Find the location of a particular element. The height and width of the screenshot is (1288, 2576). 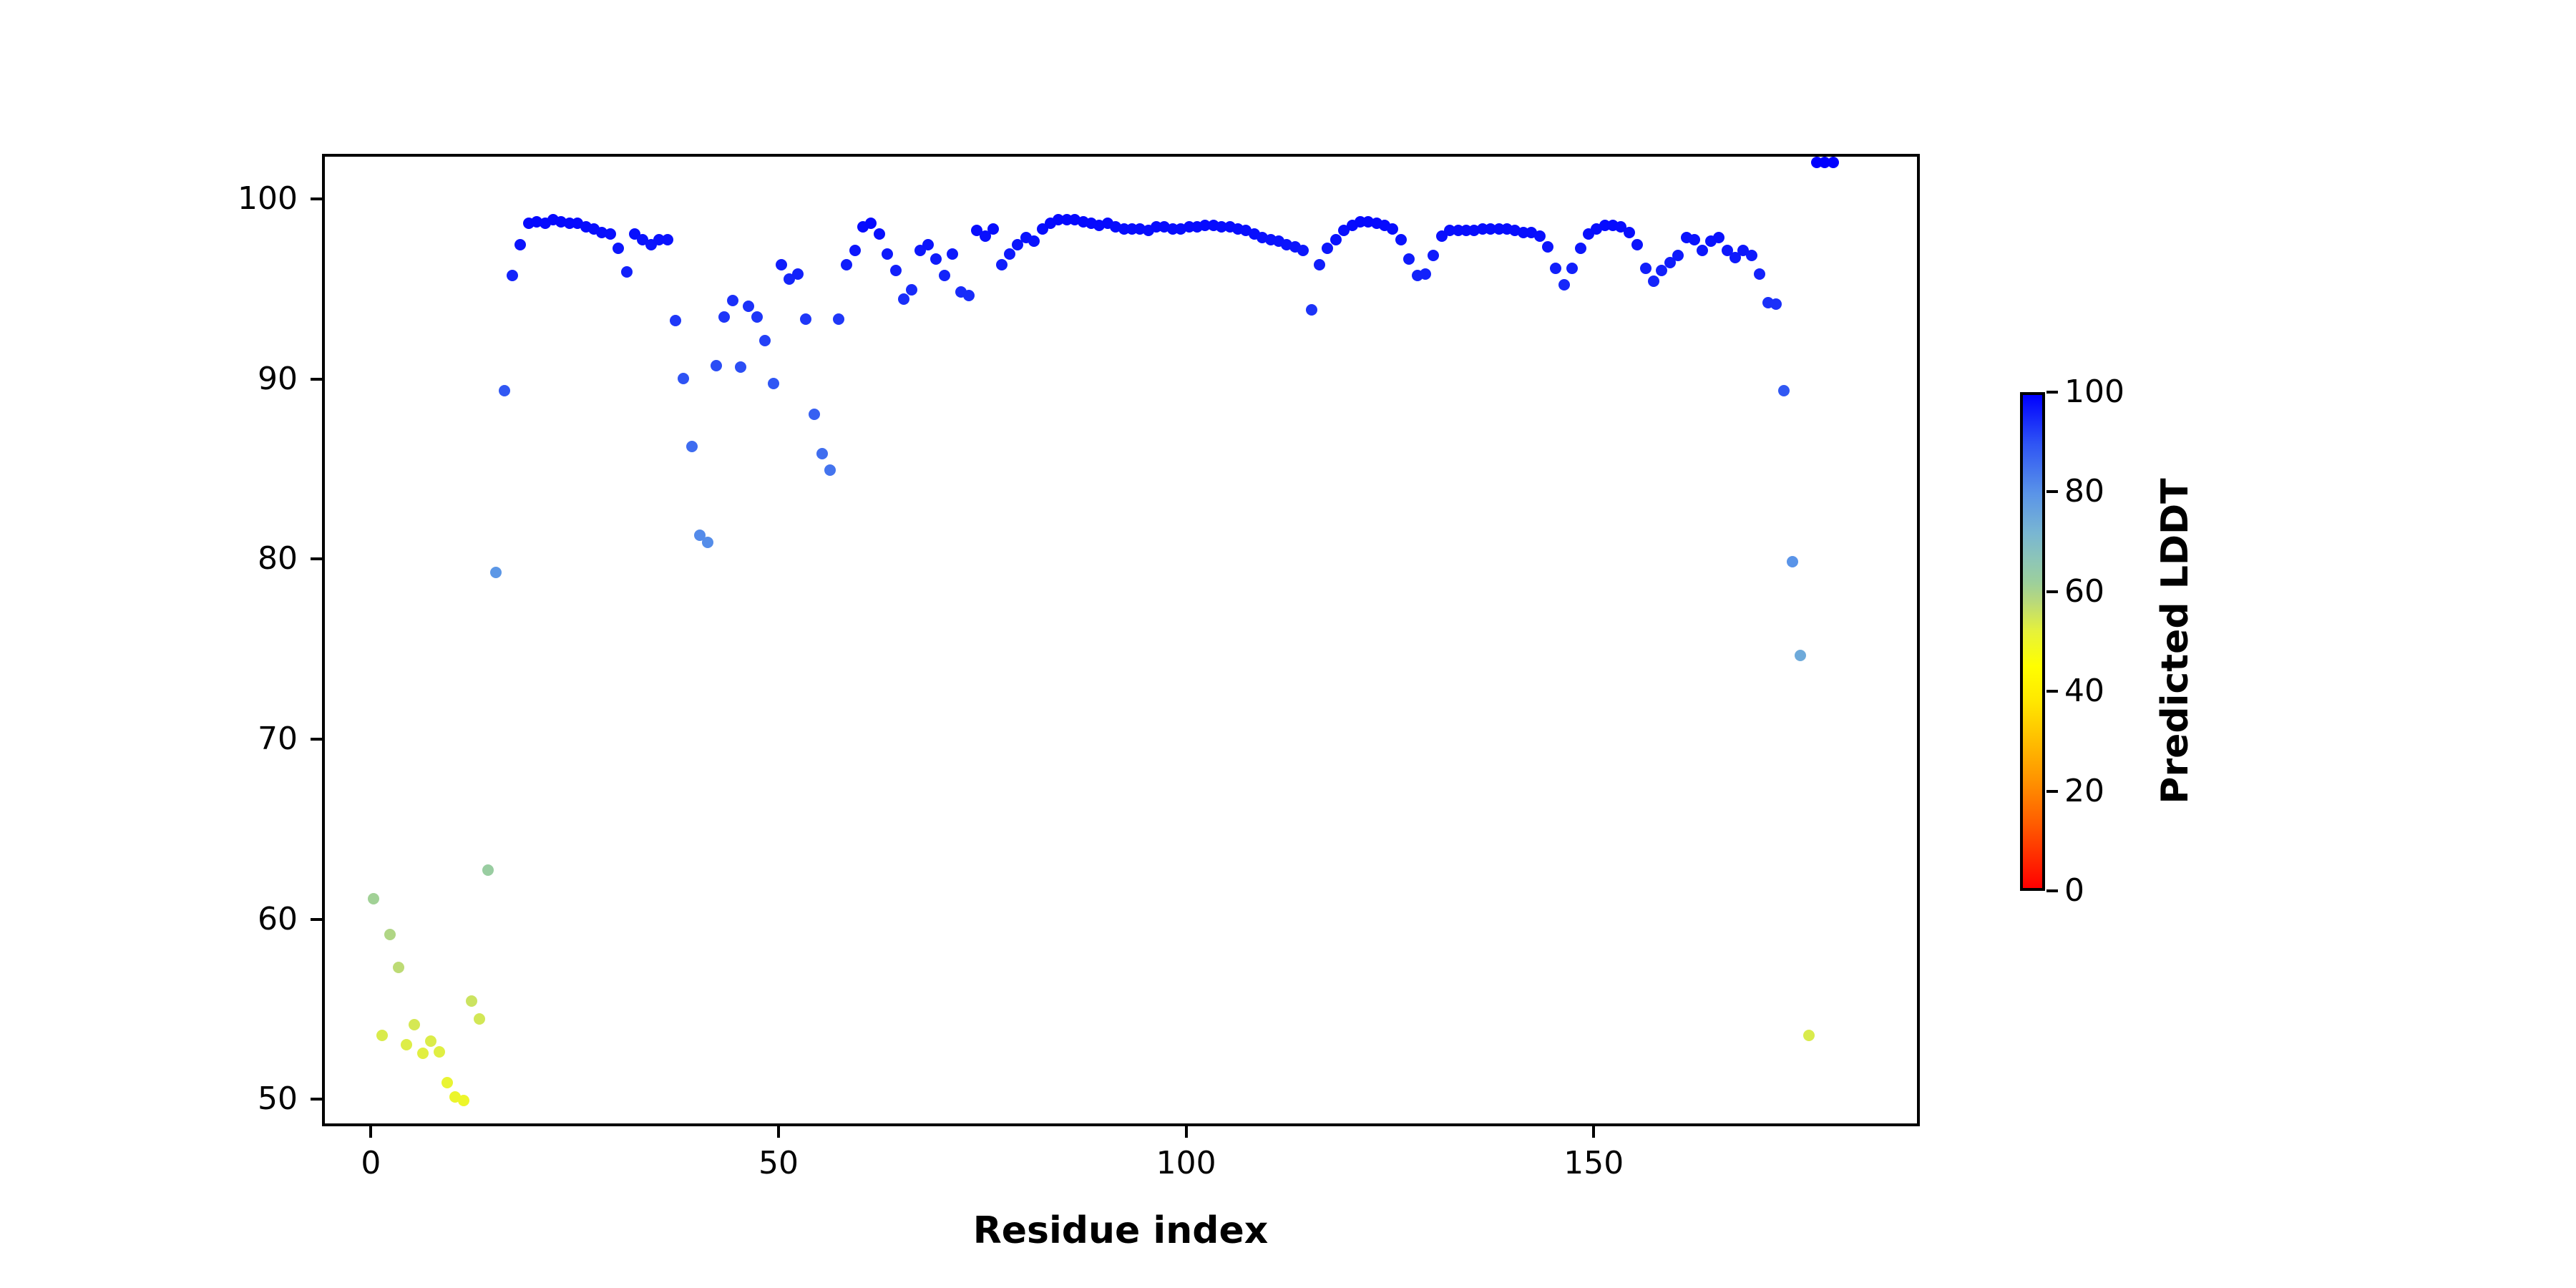

x-axis-label: Residue index is located at coordinates (1120, 1230).